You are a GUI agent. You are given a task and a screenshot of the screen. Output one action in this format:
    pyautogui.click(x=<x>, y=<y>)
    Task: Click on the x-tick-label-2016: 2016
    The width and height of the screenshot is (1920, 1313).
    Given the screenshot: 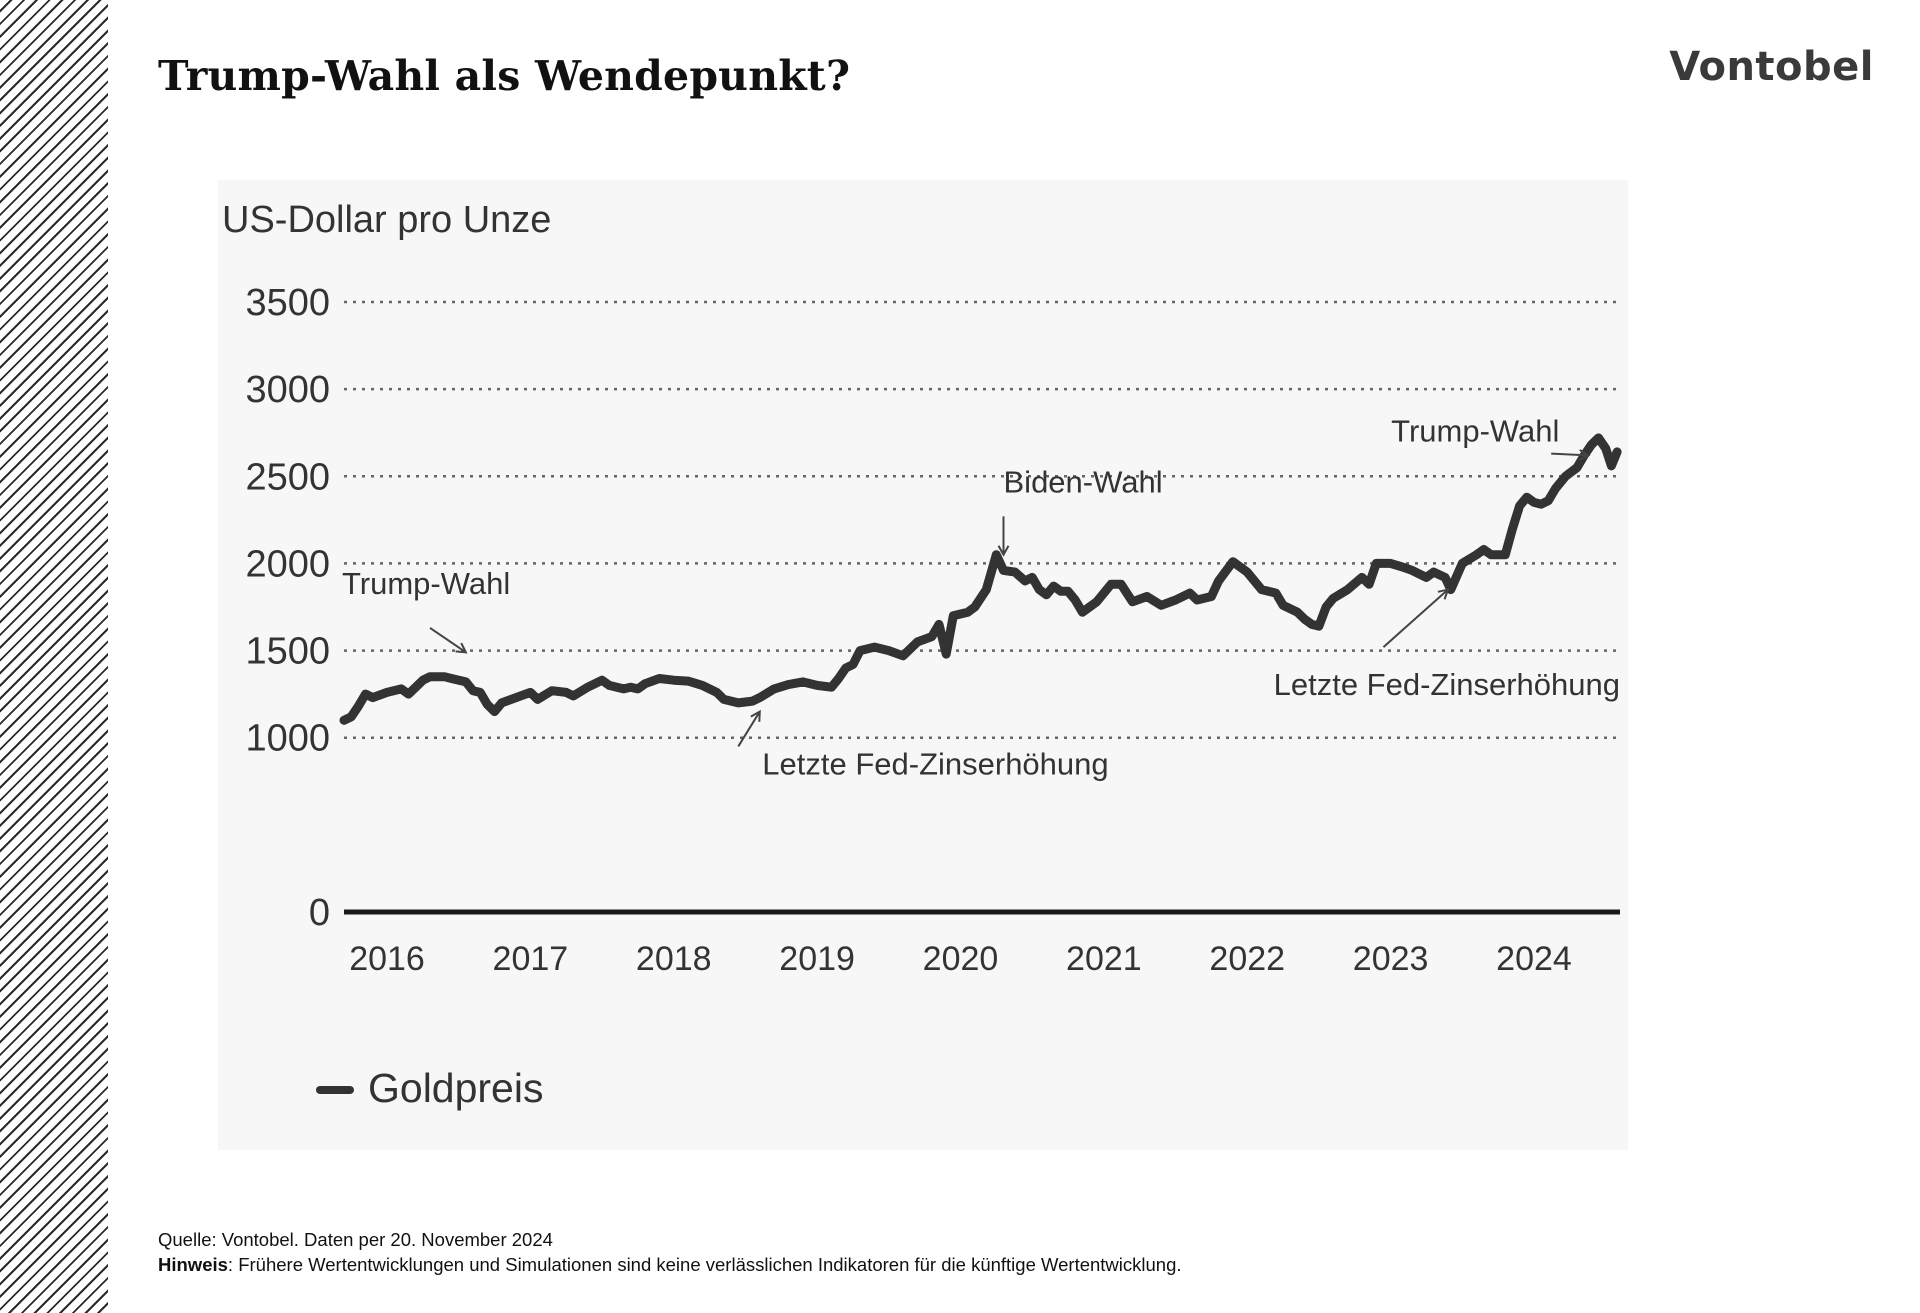 What is the action you would take?
    pyautogui.click(x=387, y=959)
    